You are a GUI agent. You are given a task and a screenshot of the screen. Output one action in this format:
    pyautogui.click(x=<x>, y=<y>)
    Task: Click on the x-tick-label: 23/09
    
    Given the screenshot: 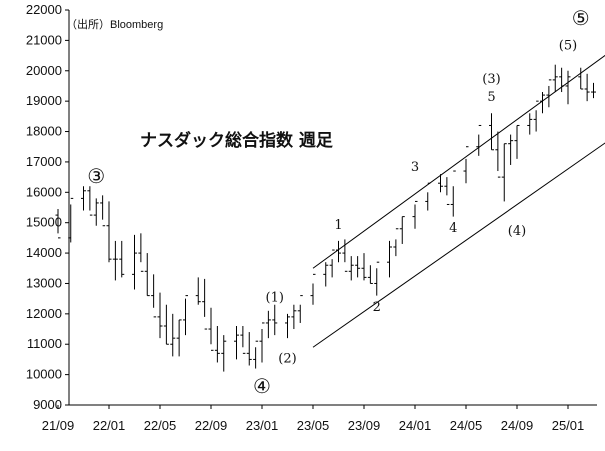 What is the action you would take?
    pyautogui.click(x=364, y=425)
    